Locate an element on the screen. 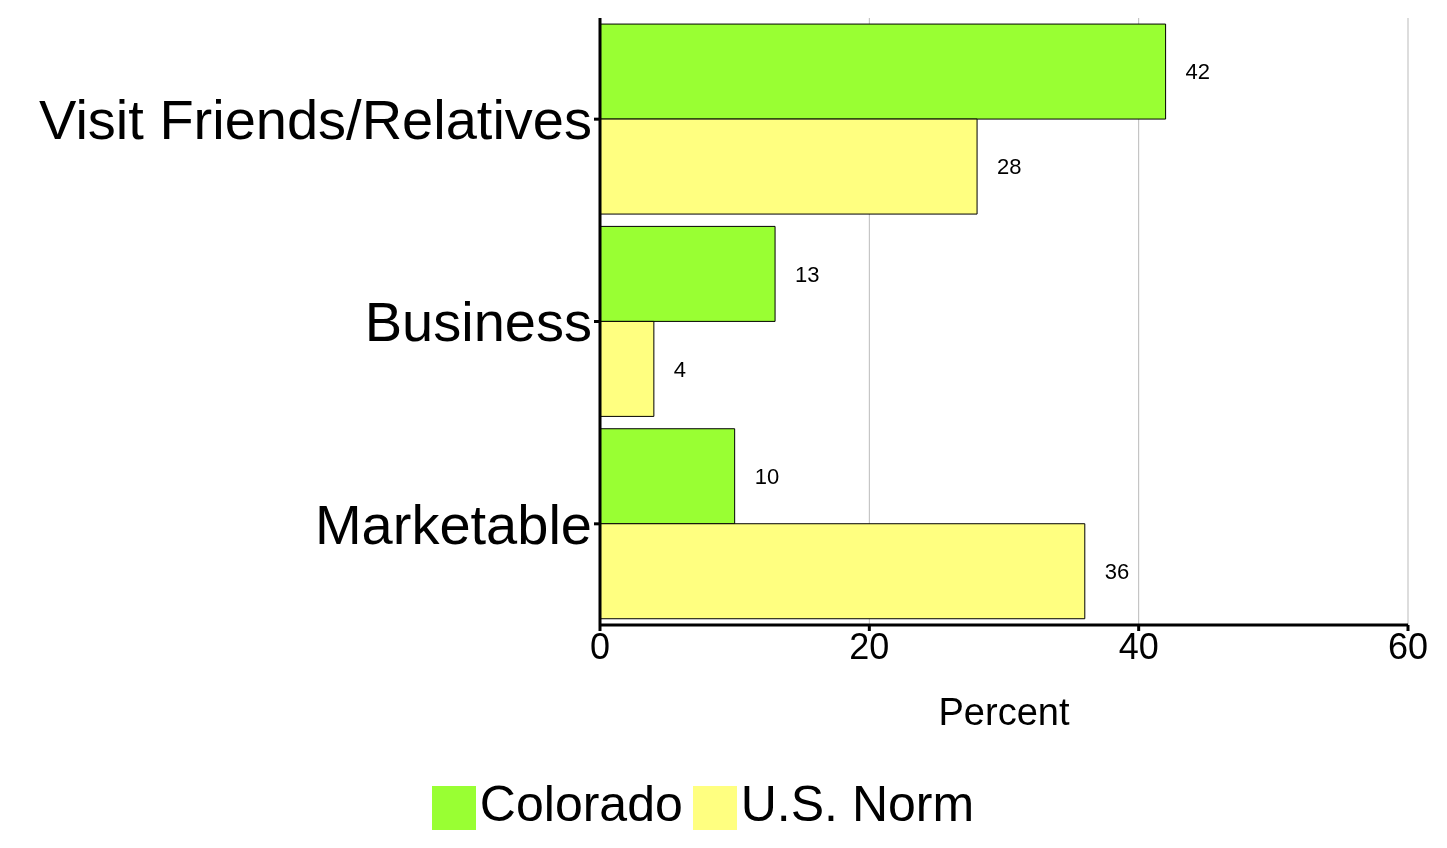 This screenshot has height=848, width=1447. y-tick-label: Marketable is located at coordinates (453, 524).